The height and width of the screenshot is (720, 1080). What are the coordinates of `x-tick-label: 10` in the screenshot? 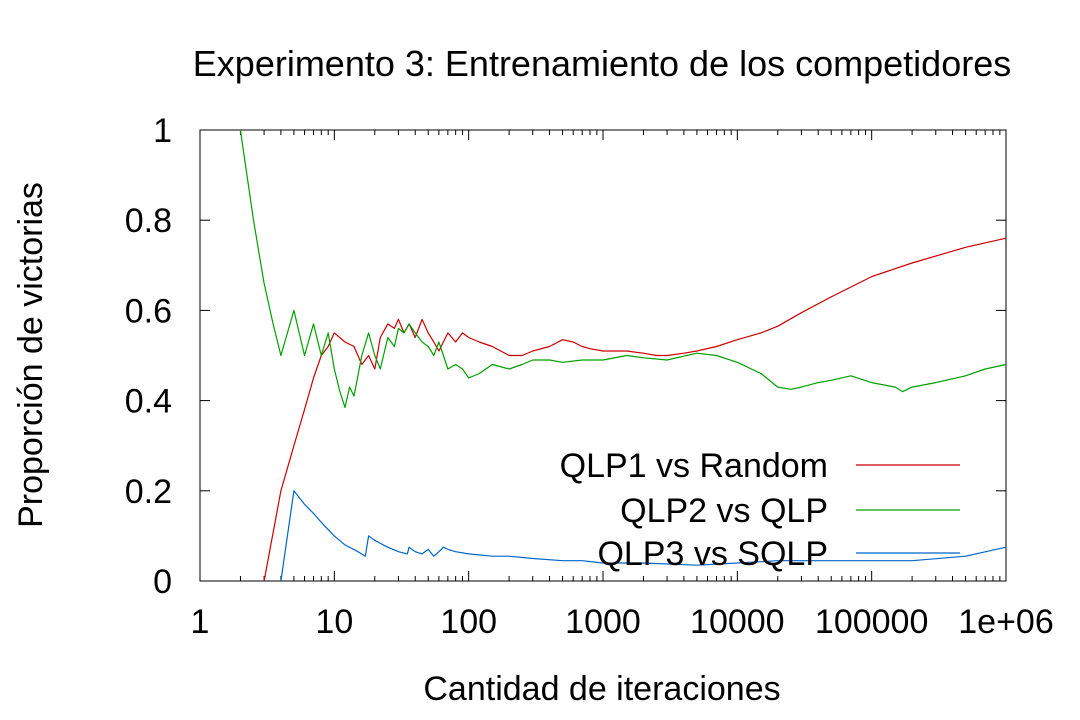 It's located at (334, 622).